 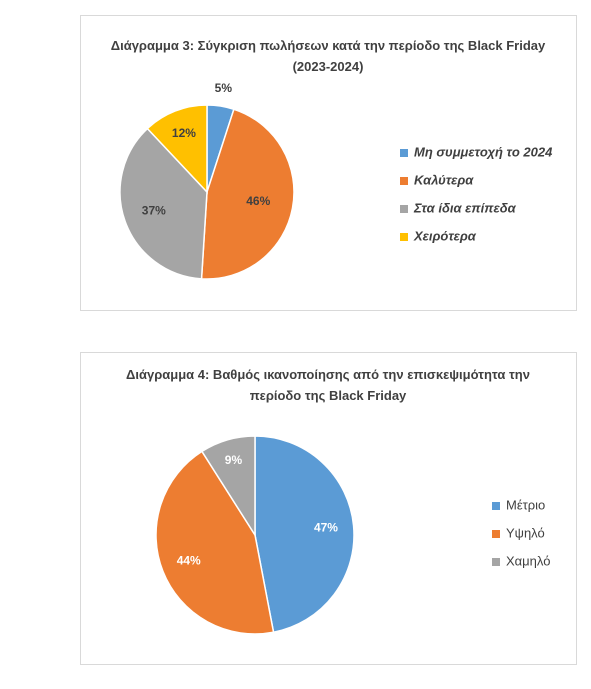 I want to click on legend-label: Υψηλό, so click(x=525, y=532).